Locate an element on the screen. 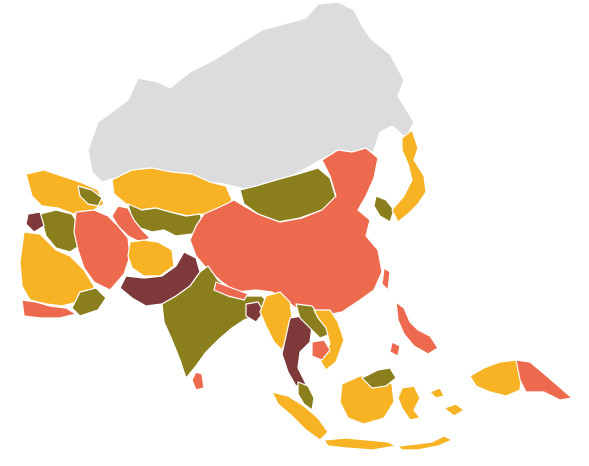  region-oman is located at coordinates (89, 302).